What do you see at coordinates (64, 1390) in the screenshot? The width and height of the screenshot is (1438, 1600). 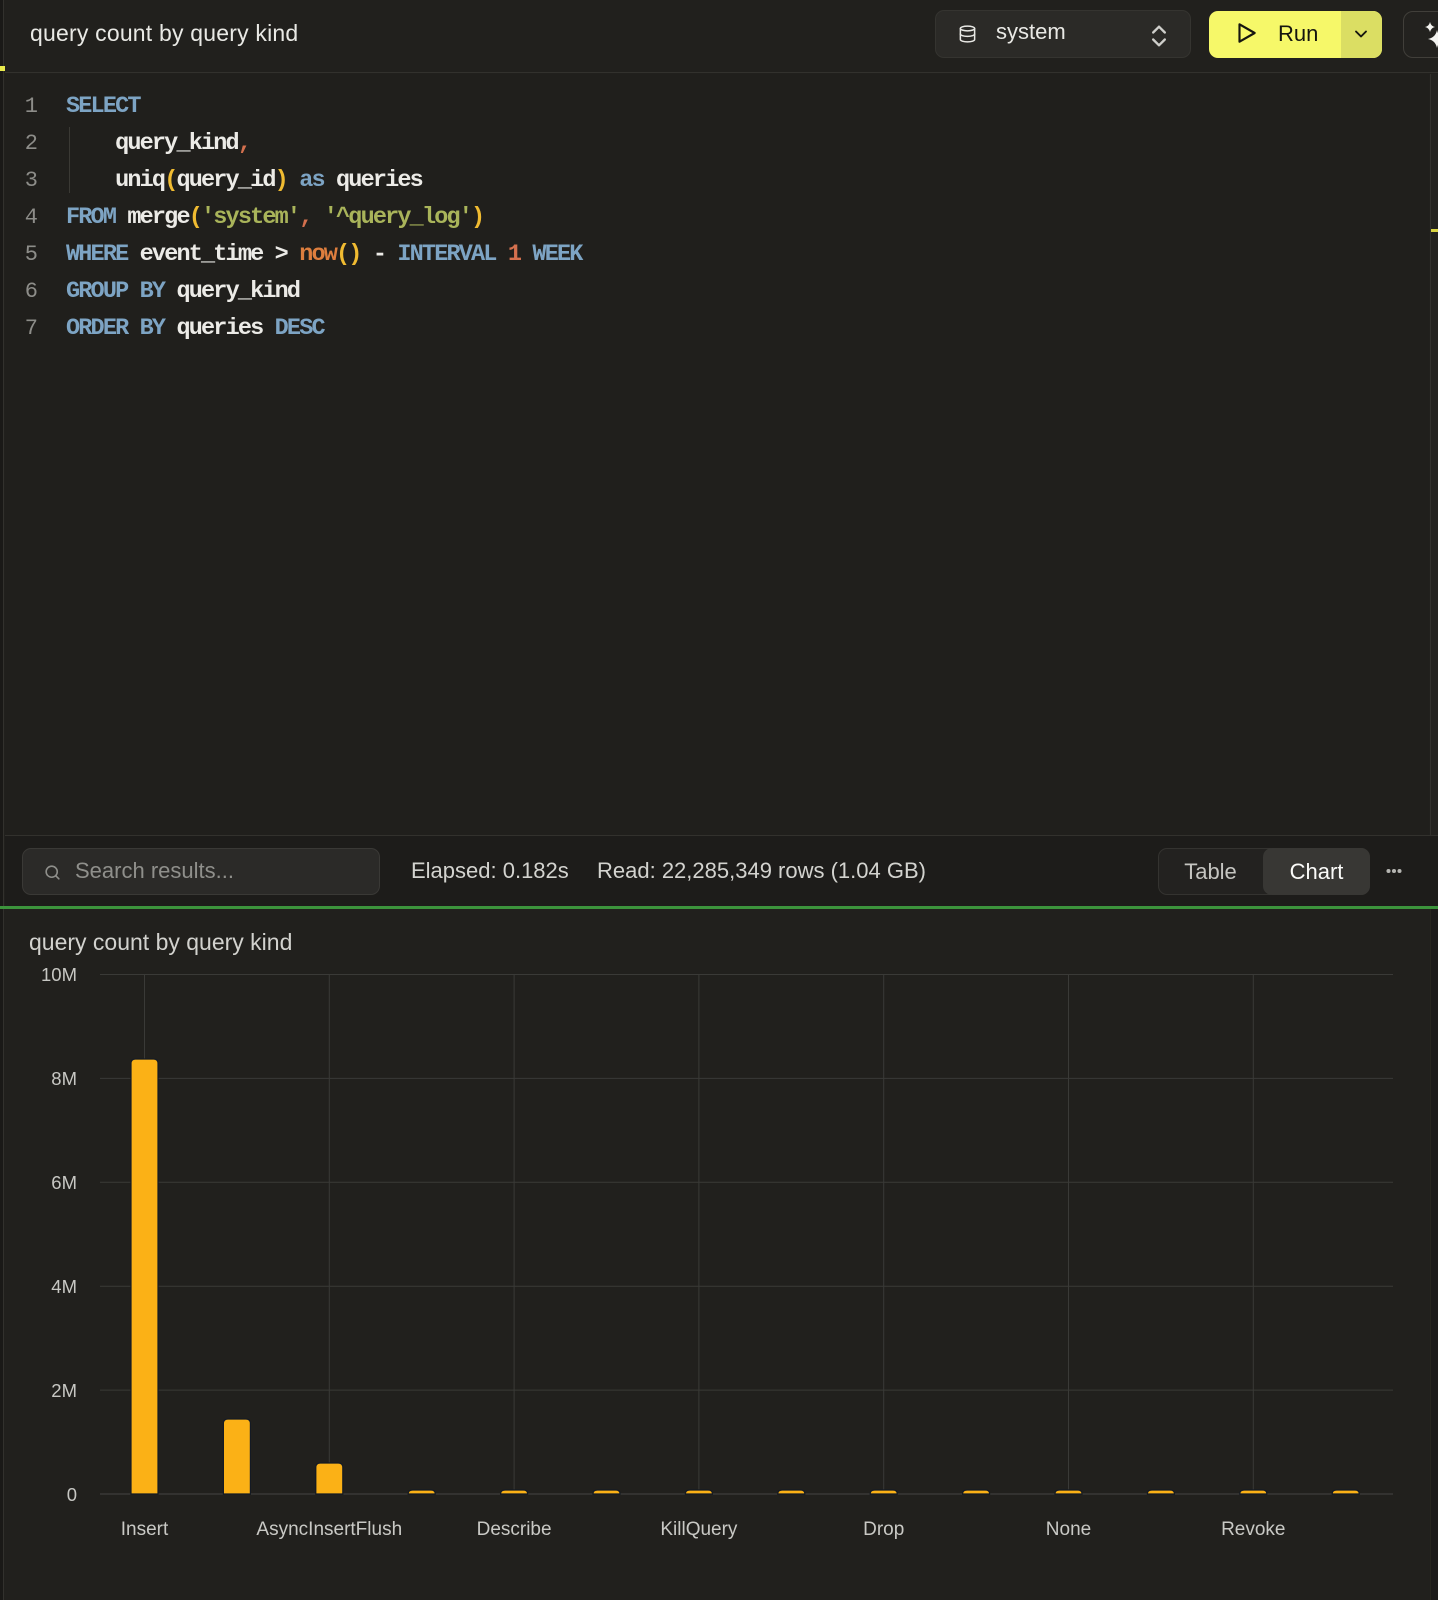 I see `svg-text: 2M` at bounding box center [64, 1390].